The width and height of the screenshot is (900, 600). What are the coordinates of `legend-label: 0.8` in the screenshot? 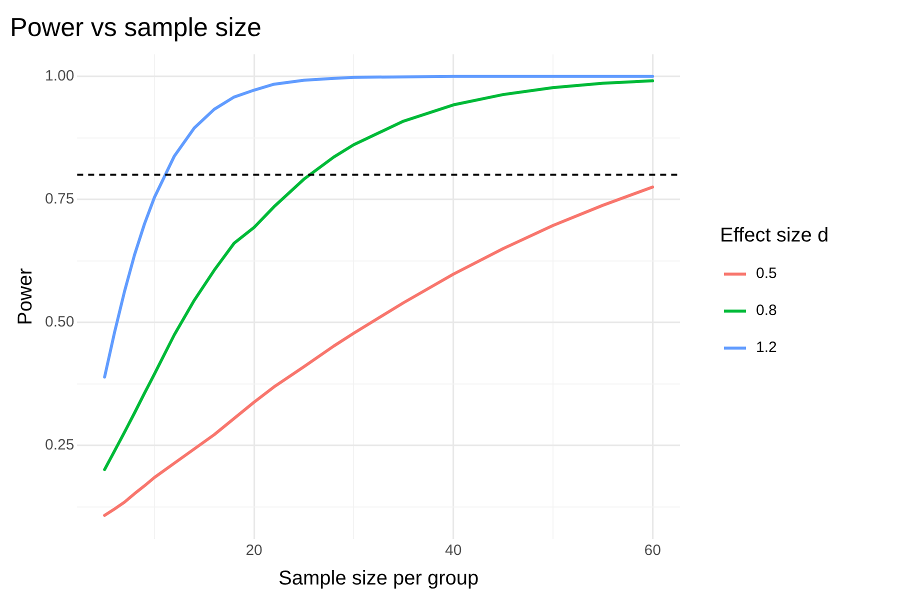 It's located at (766, 311).